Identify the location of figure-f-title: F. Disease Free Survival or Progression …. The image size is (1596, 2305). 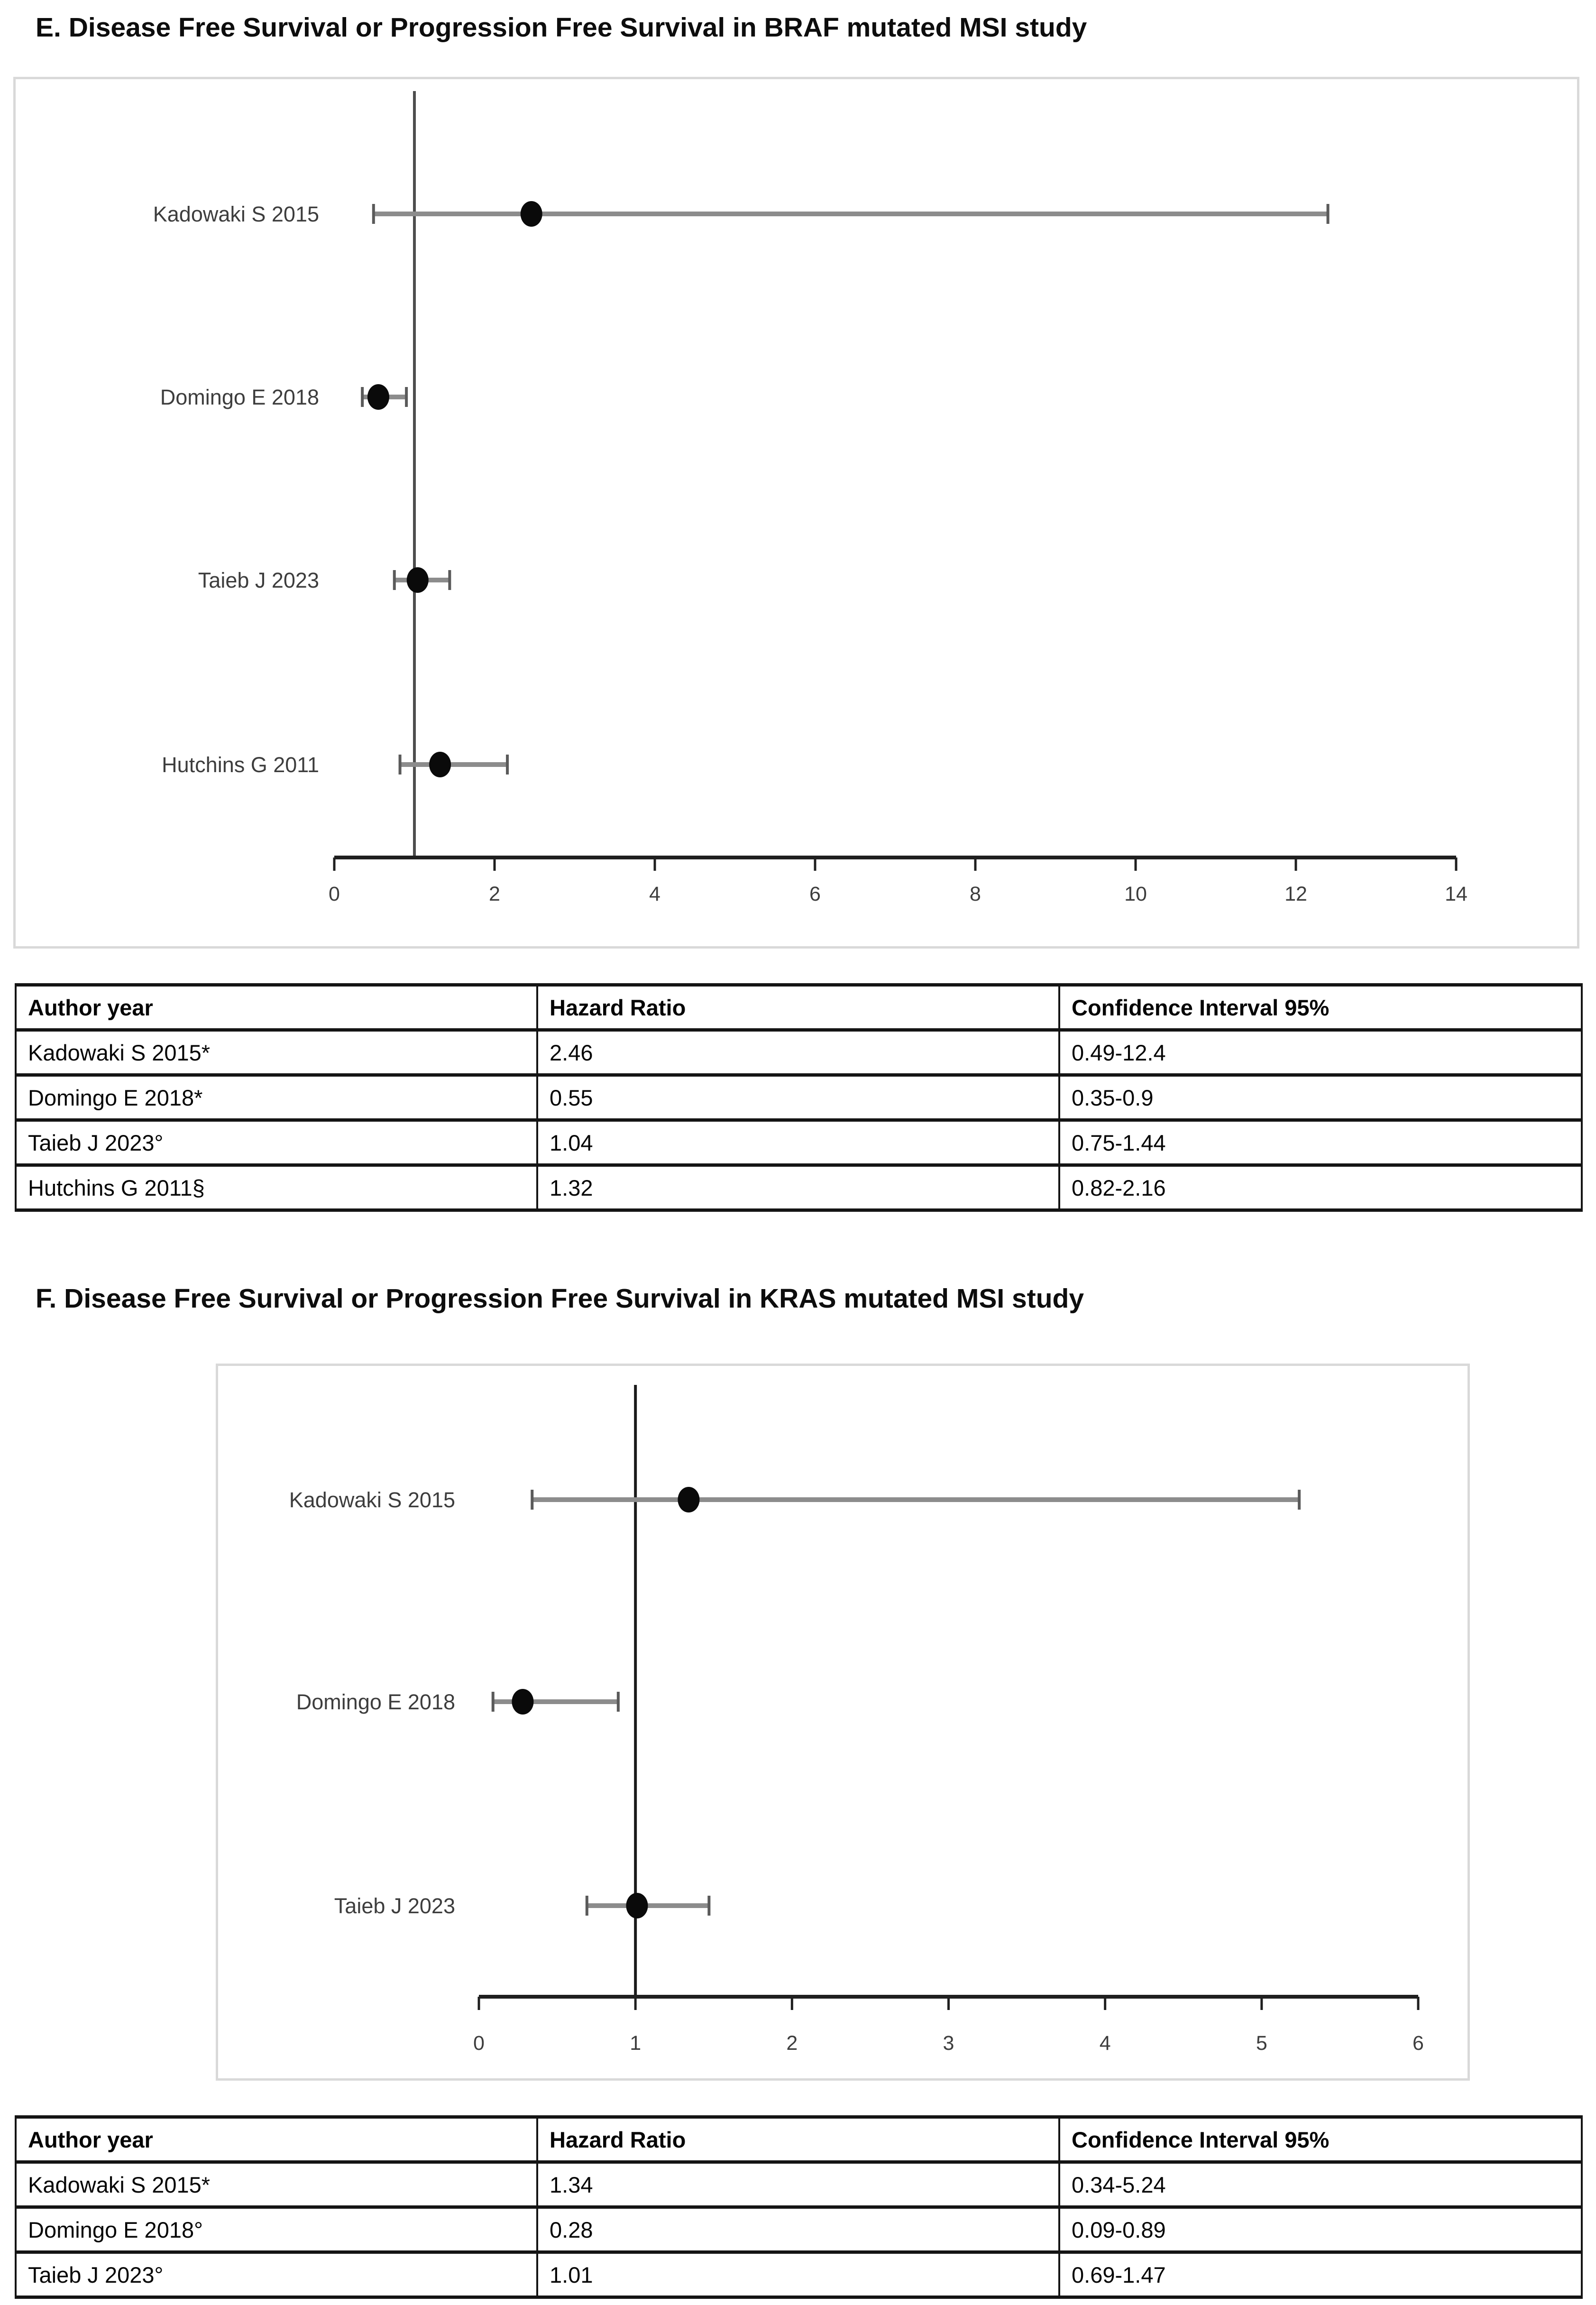
(560, 1298).